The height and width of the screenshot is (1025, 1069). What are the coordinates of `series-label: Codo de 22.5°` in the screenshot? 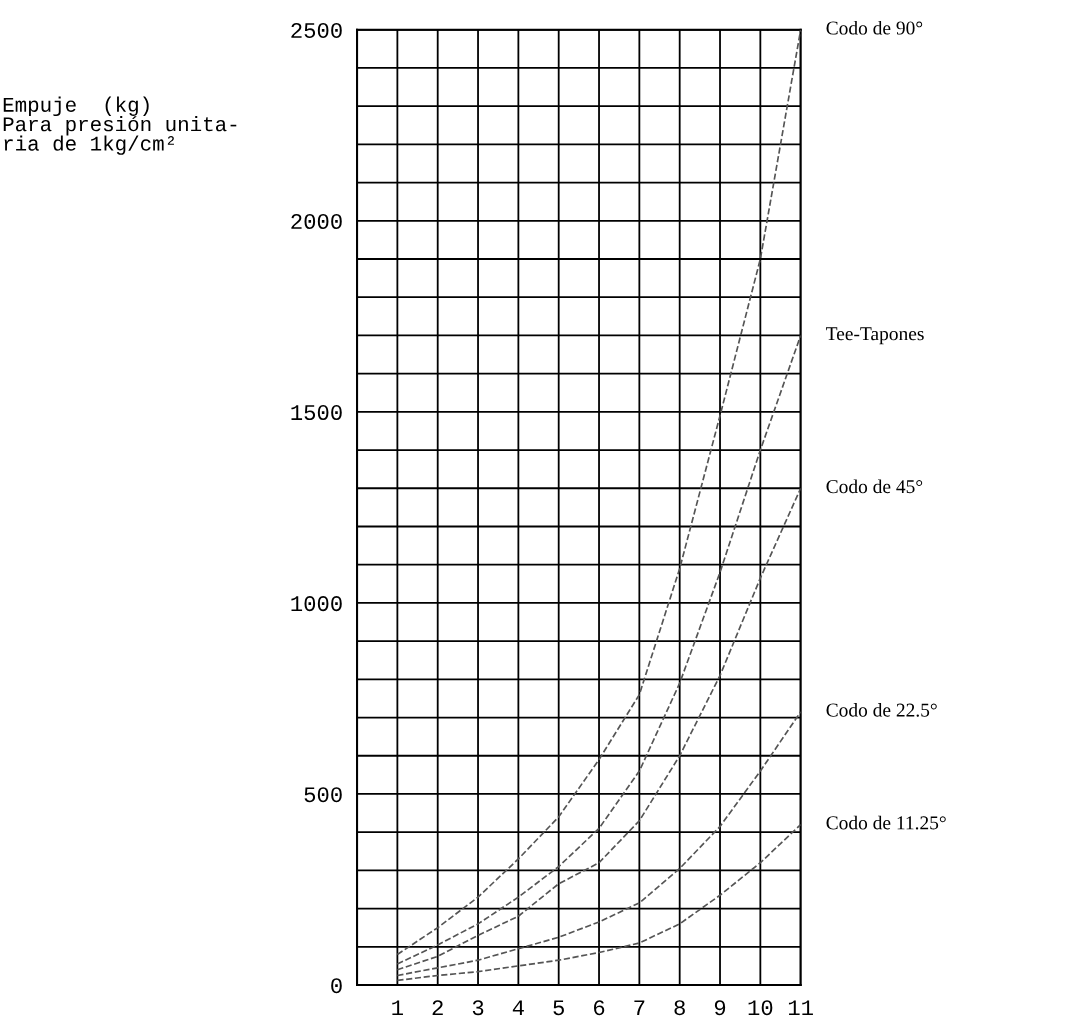 It's located at (881, 709).